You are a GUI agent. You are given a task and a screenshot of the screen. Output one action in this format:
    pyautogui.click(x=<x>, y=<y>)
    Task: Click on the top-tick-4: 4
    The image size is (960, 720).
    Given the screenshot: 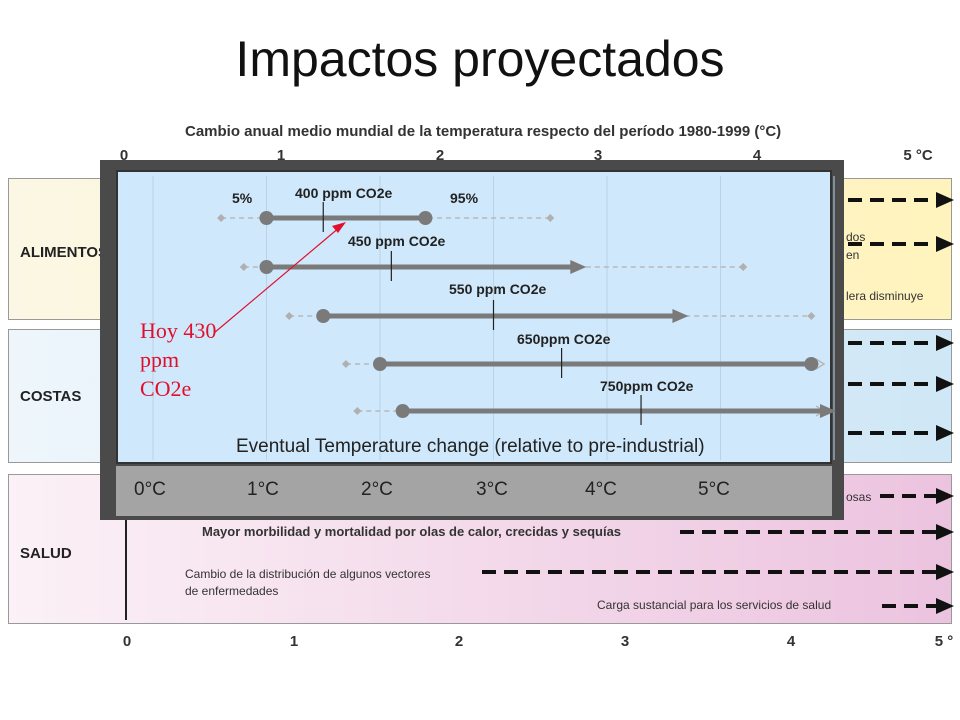 What is the action you would take?
    pyautogui.click(x=757, y=155)
    